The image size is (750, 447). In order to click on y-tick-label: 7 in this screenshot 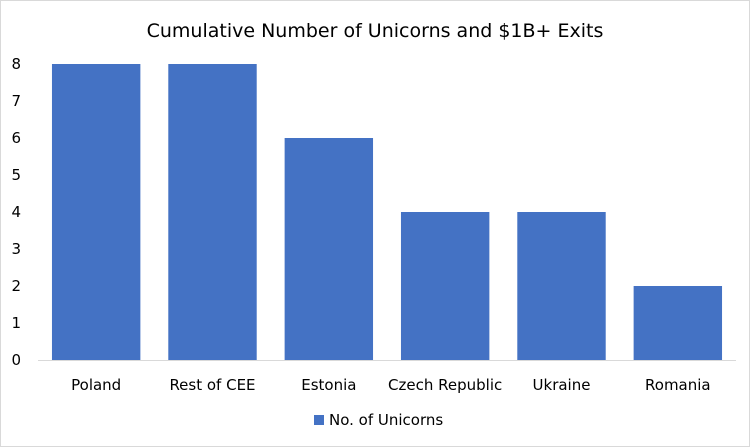, I will do `click(16, 101)`.